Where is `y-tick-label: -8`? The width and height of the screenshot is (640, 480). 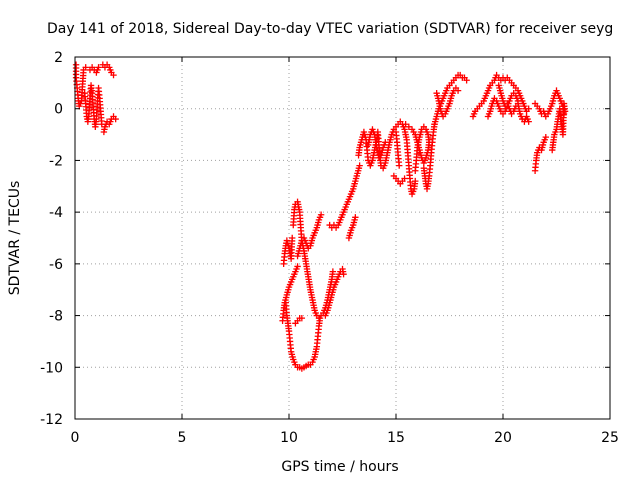 y-tick-label: -8 is located at coordinates (56, 317).